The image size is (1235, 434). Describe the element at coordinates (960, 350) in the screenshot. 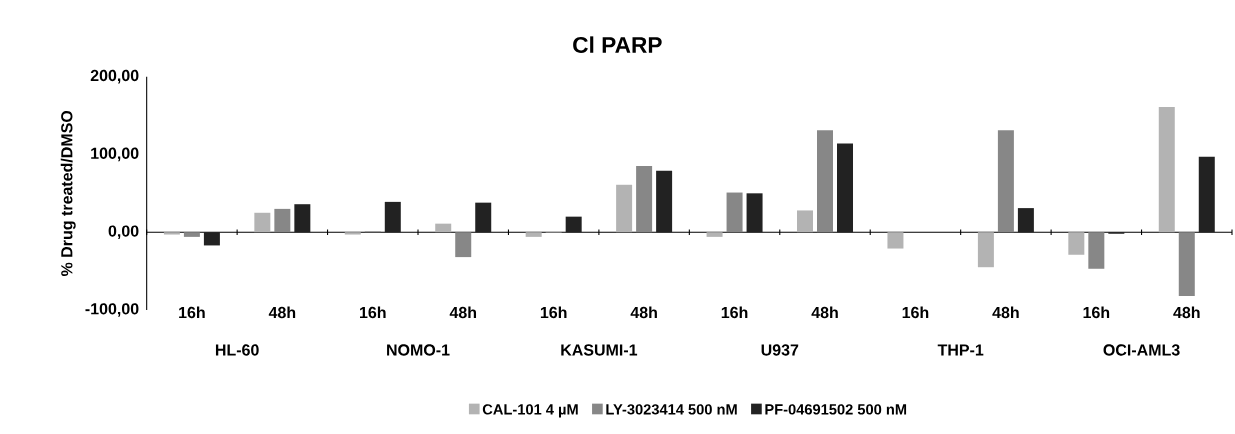

I see `text: THP-1` at that location.